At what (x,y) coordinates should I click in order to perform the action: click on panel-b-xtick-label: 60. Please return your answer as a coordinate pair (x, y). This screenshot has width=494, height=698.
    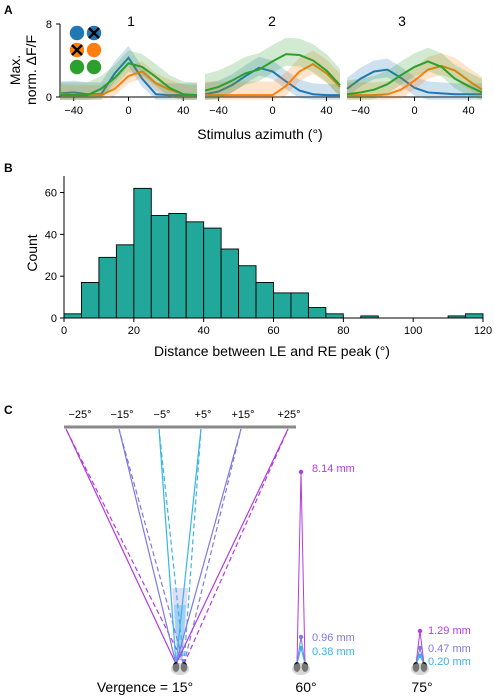
    Looking at the image, I should click on (273, 331).